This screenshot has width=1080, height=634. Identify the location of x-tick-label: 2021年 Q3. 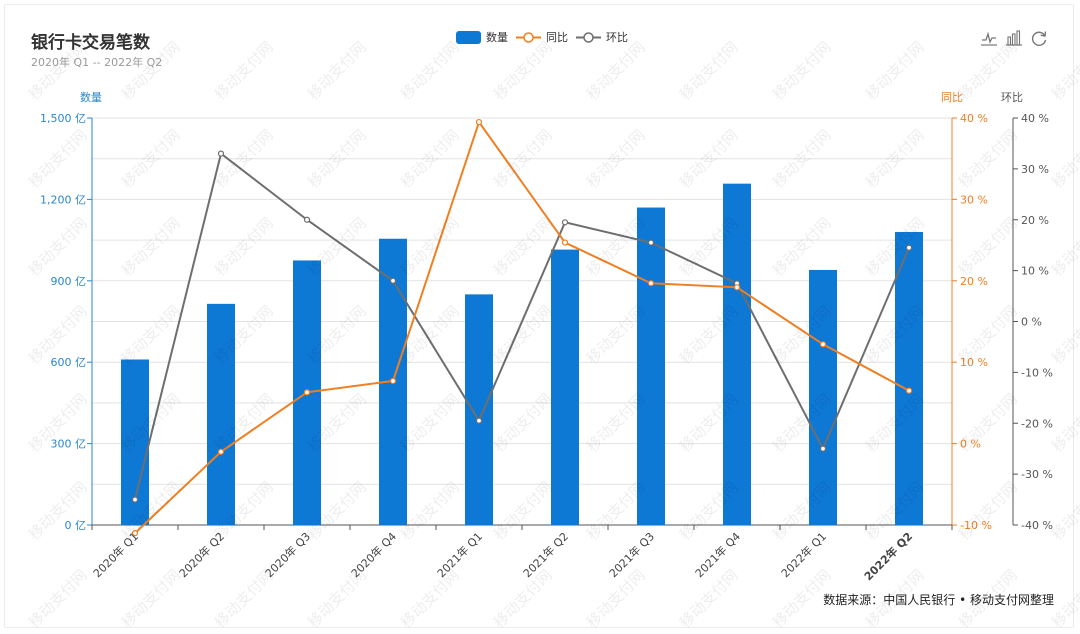
(631, 554).